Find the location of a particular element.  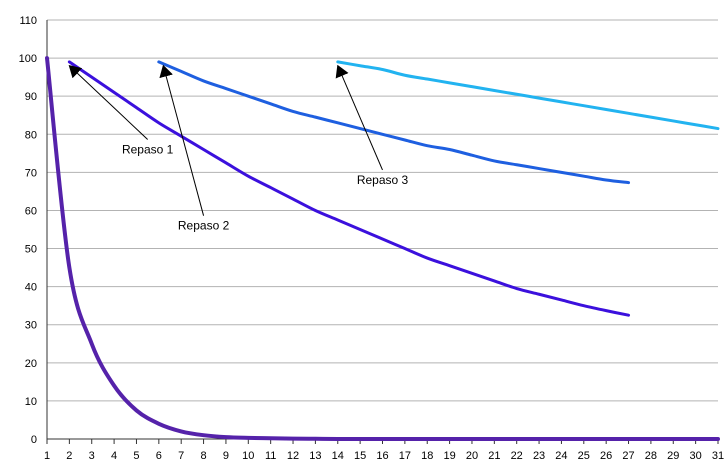

annotation-label-2: Repaso 2 is located at coordinates (204, 226).